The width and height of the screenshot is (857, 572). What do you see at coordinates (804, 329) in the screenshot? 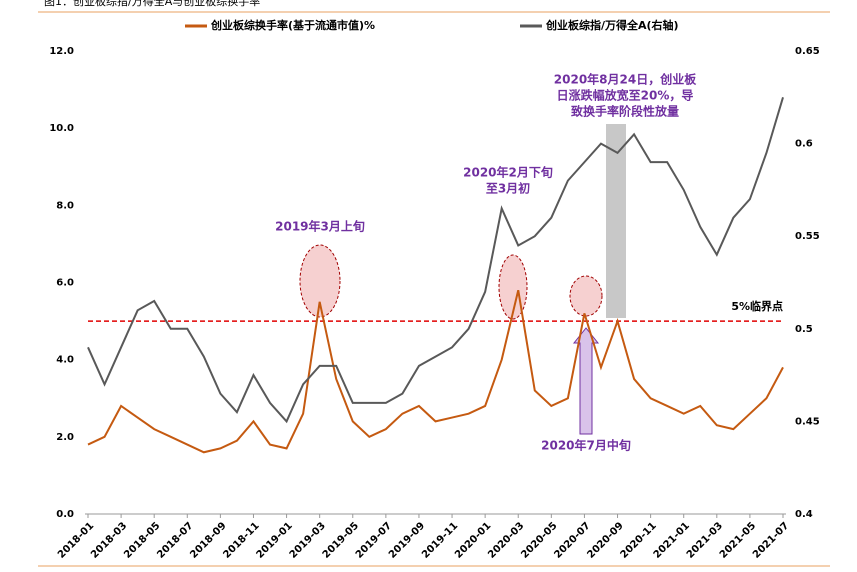
I see `y2-tick-label: 0.5` at bounding box center [804, 329].